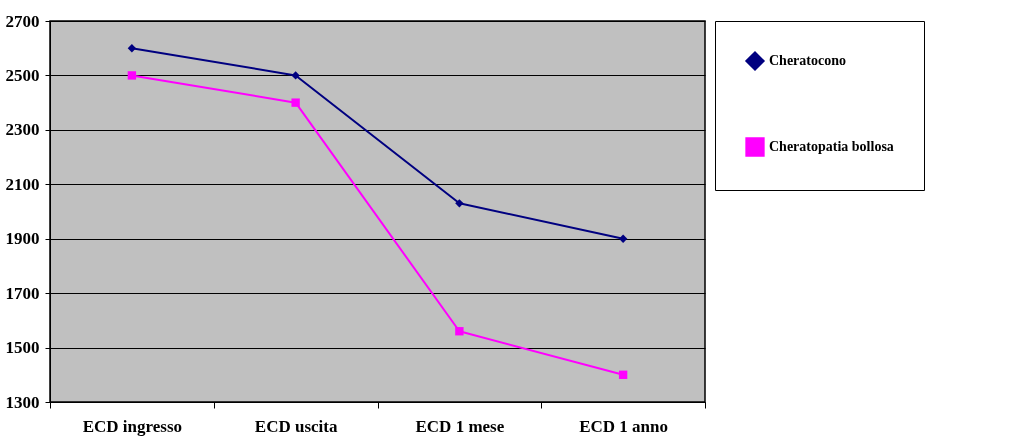  Describe the element at coordinates (22, 184) in the screenshot. I see `y-tick-label: 2100` at that location.